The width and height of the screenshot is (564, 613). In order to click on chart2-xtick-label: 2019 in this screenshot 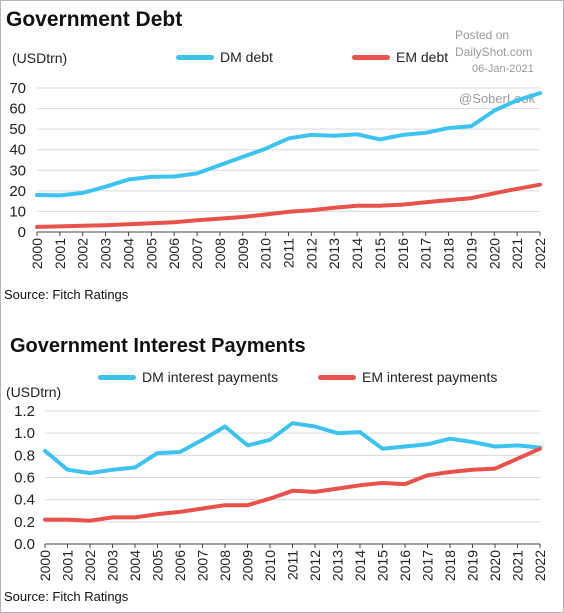, I will do `click(473, 565)`.